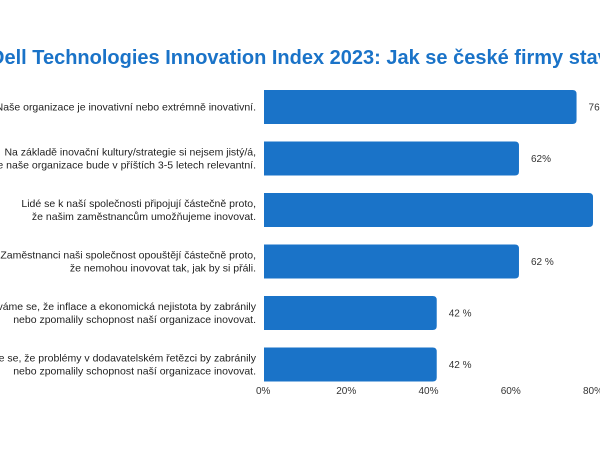 This screenshot has width=600, height=450. Describe the element at coordinates (594, 108) in the screenshot. I see `value-label-1: 76 %` at that location.